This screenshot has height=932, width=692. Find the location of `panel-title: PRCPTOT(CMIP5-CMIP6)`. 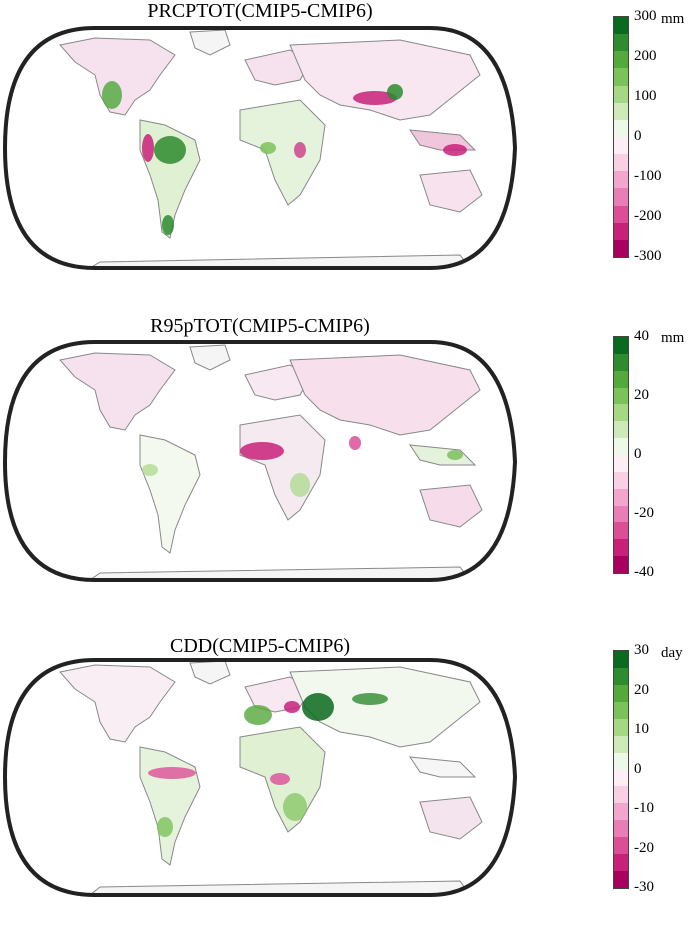

panel-title: PRCPTOT(CMIP5-CMIP6) is located at coordinates (260, 11).